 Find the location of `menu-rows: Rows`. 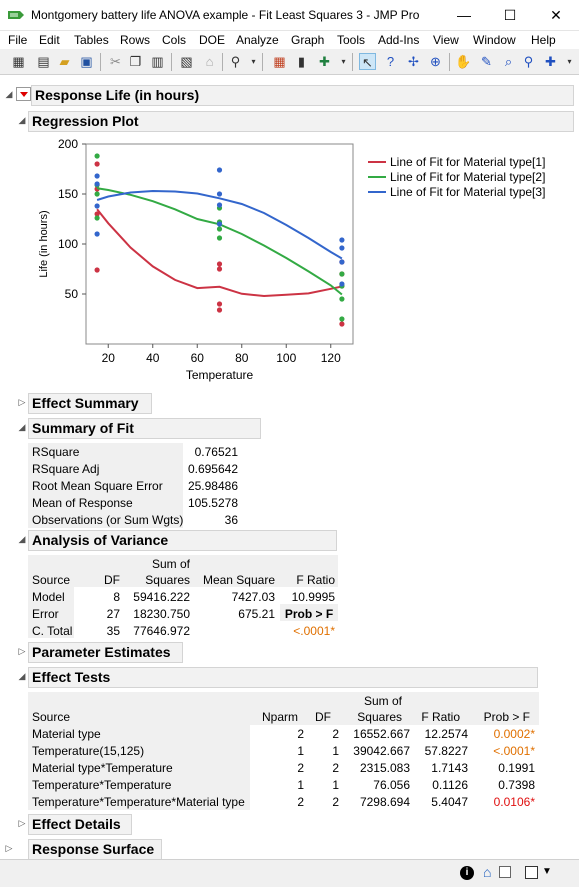

menu-rows: Rows is located at coordinates (135, 40).